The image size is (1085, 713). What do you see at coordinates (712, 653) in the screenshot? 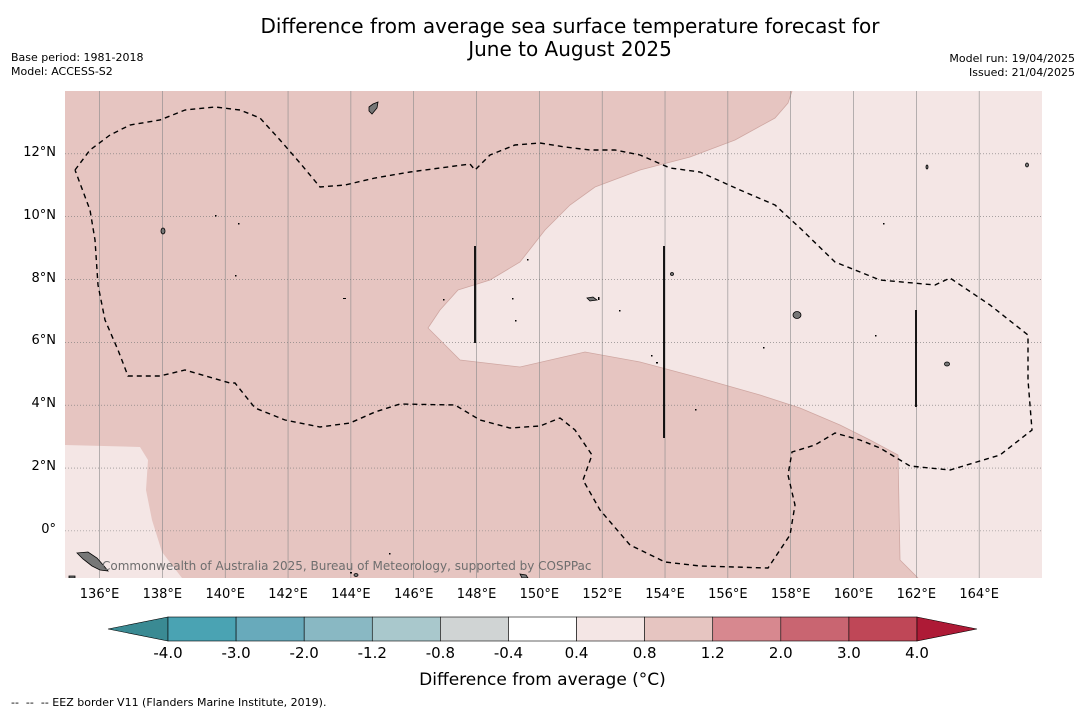
I see `colorbar-tick: 1.2` at bounding box center [712, 653].